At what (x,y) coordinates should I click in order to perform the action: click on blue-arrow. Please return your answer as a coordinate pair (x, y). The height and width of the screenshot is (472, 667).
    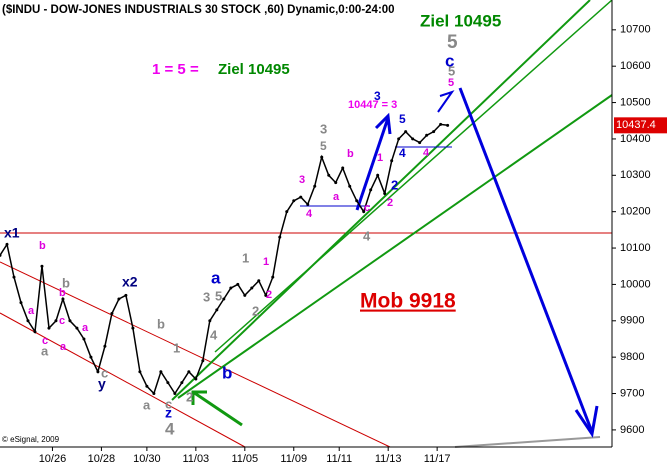
    Looking at the image, I should click on (372, 164).